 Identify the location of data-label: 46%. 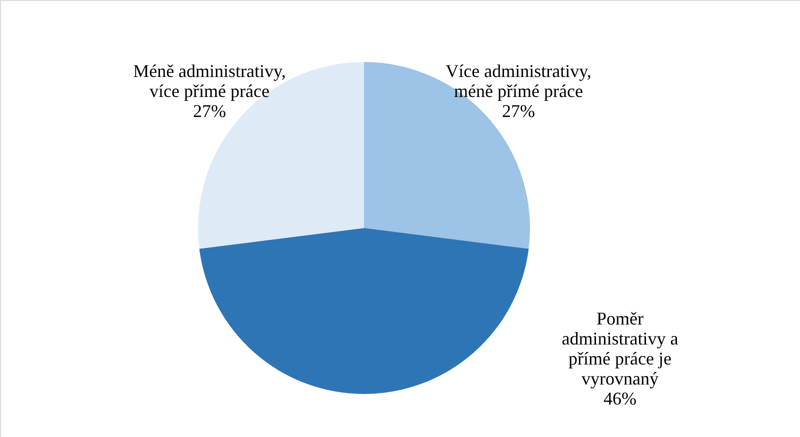
(620, 398).